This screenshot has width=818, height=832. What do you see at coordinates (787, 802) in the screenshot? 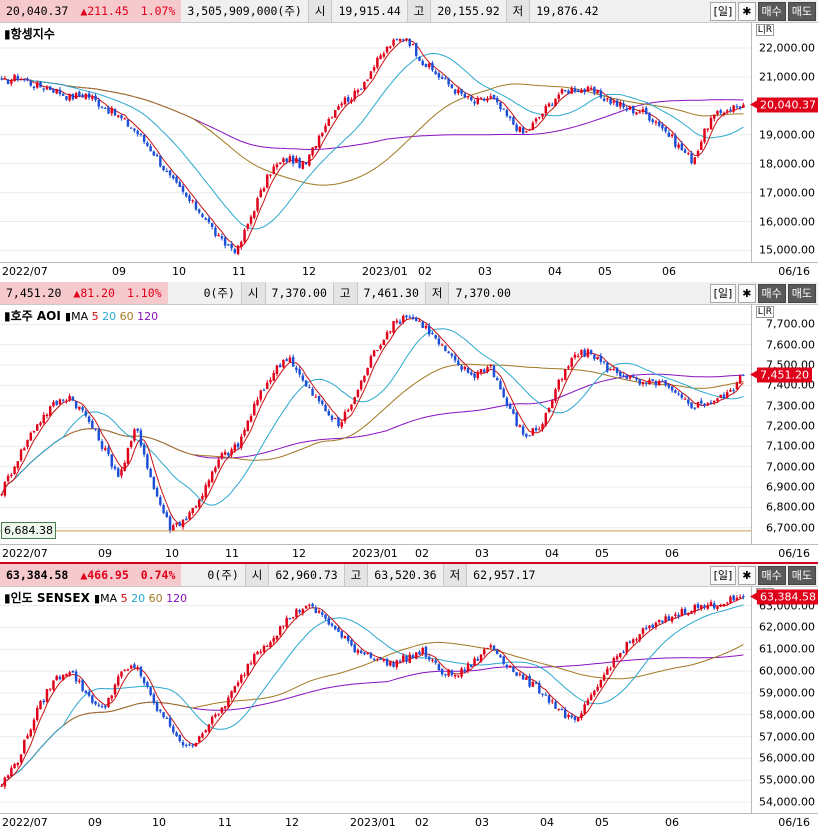
I see `y-tick-label: 54,000.00` at bounding box center [787, 802].